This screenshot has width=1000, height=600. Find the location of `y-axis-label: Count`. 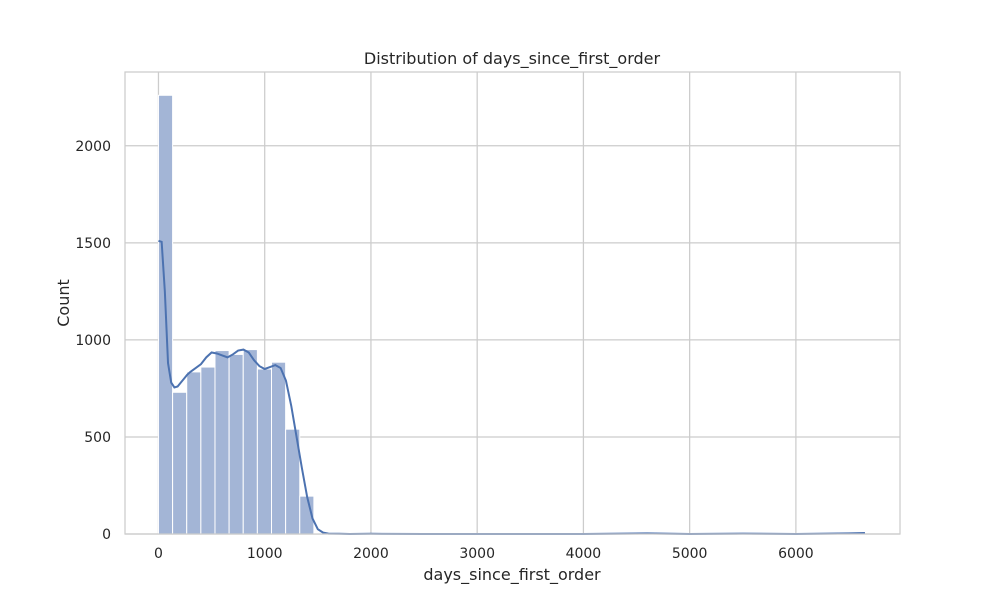

y-axis-label: Count is located at coordinates (63, 303).